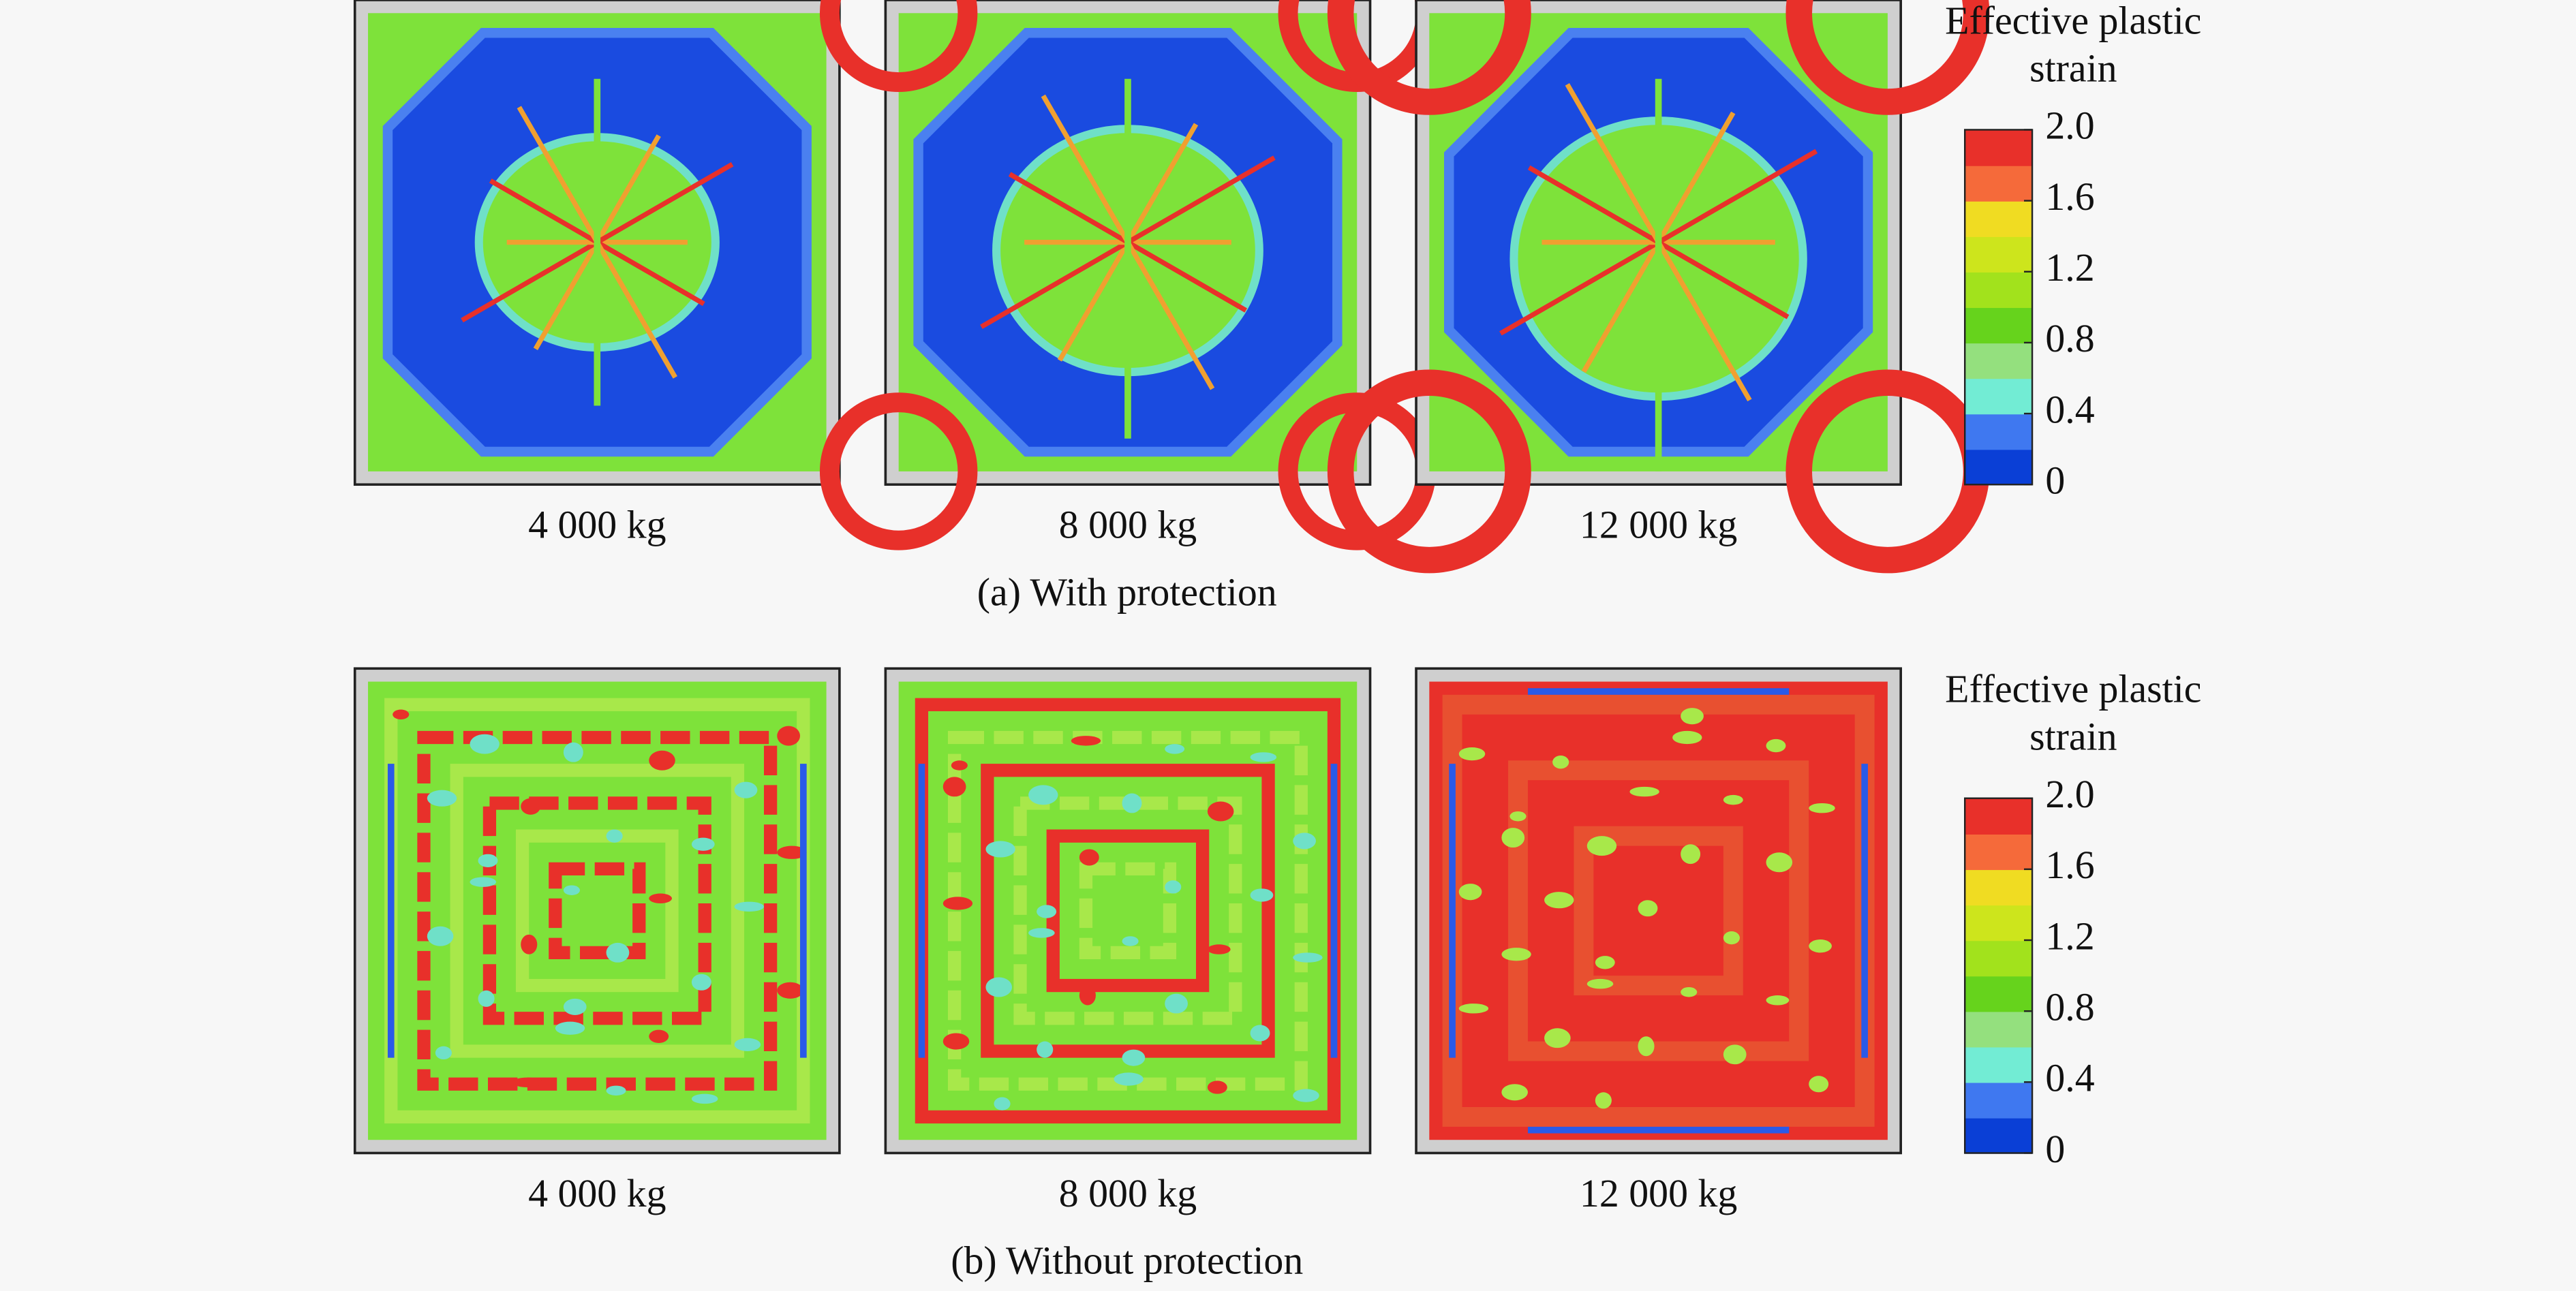 Image resolution: width=2576 pixels, height=1291 pixels. I want to click on colorbar-frame, so click(1999, 976).